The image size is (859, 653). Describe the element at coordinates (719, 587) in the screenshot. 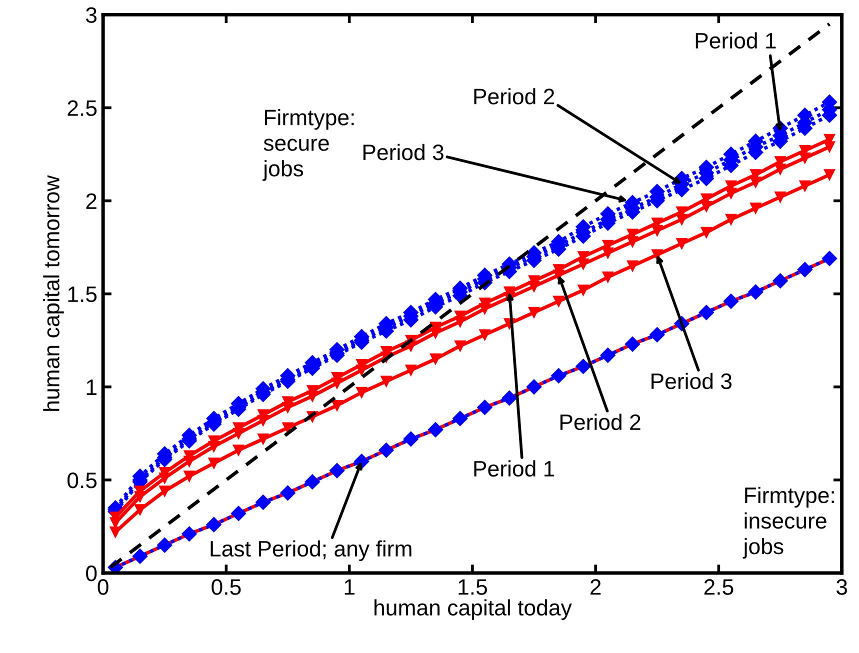

I see `x-tick-label: 2.5` at that location.